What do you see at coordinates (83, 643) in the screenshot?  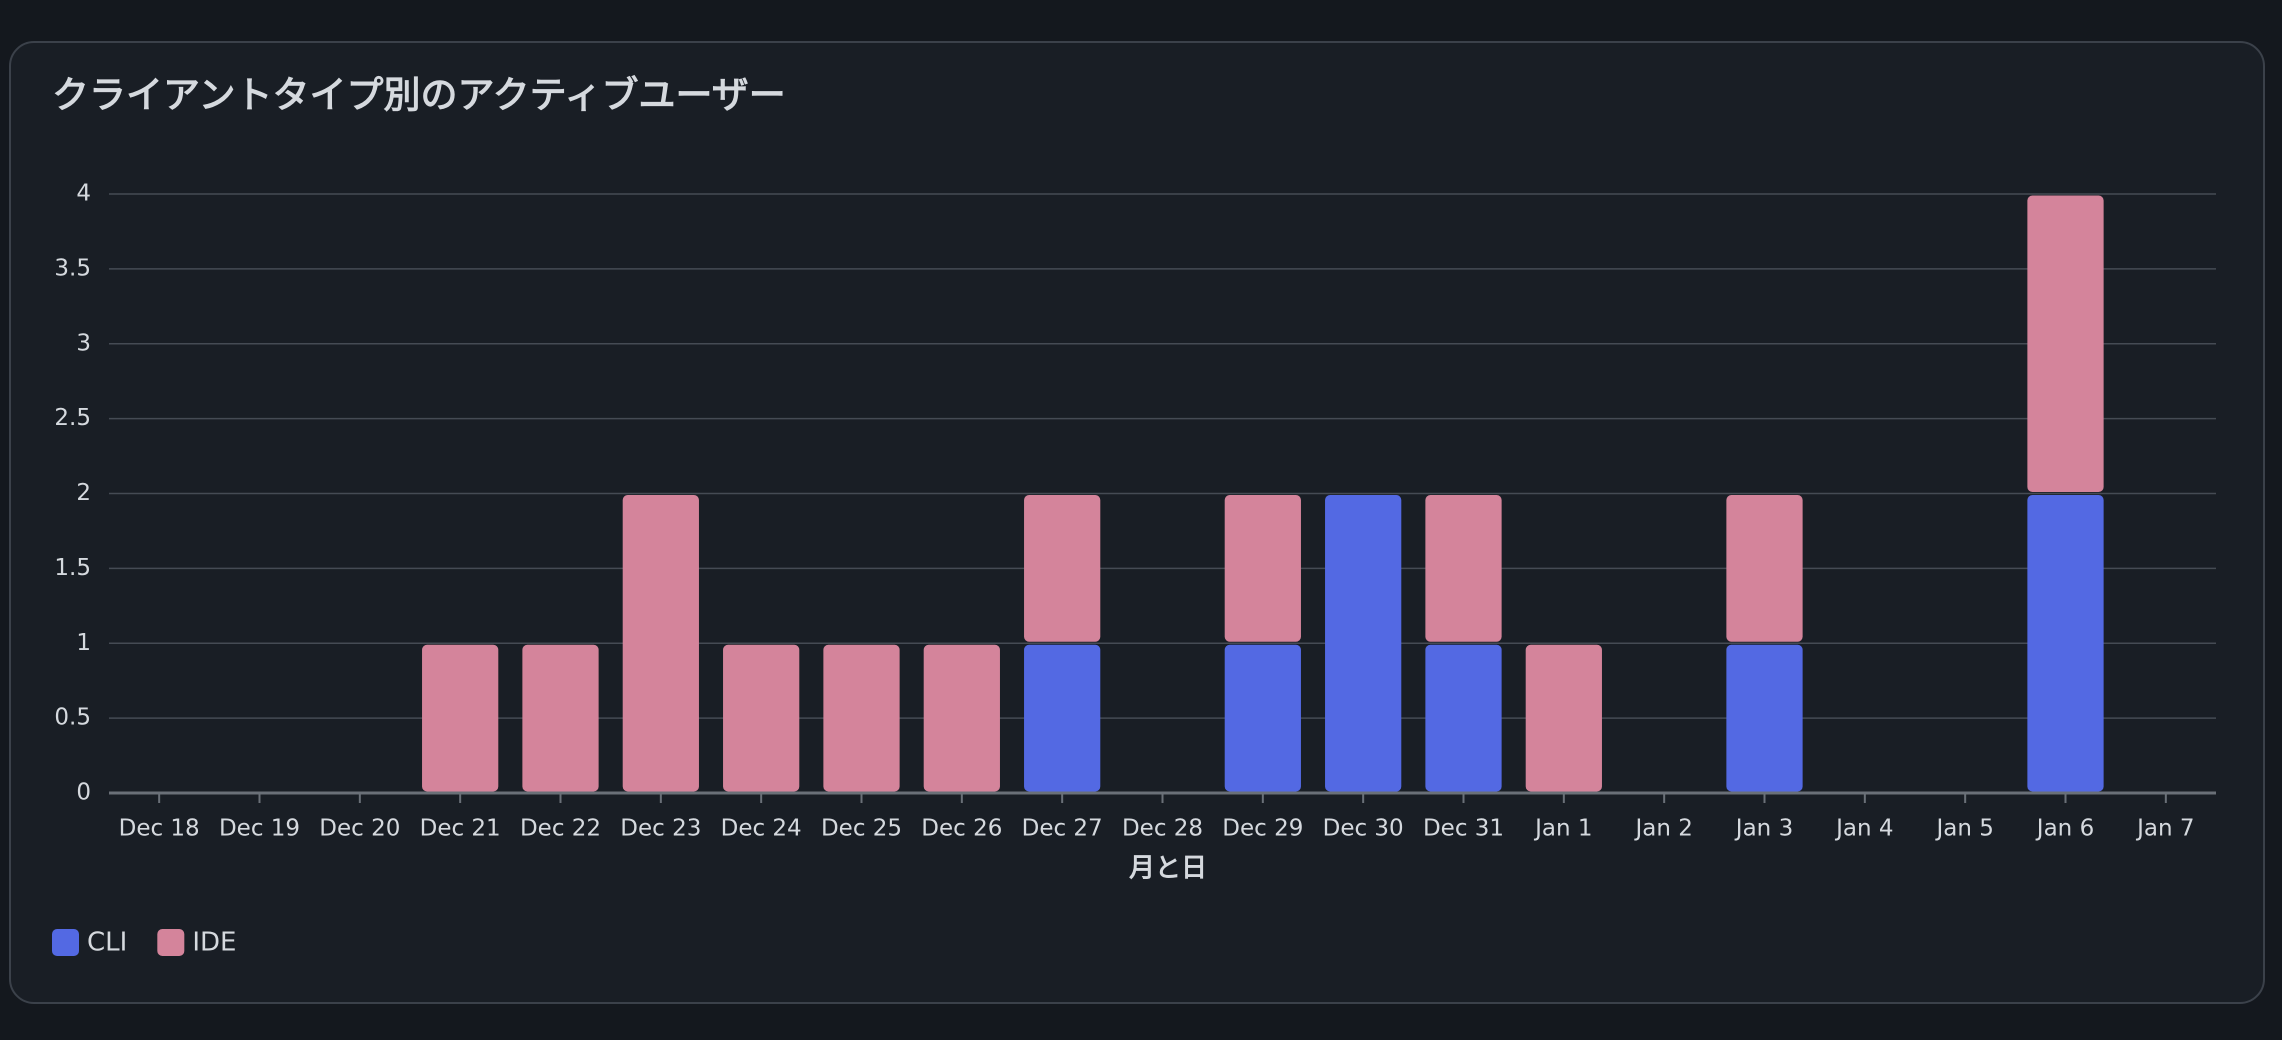 I see `y-tick-label: 1` at bounding box center [83, 643].